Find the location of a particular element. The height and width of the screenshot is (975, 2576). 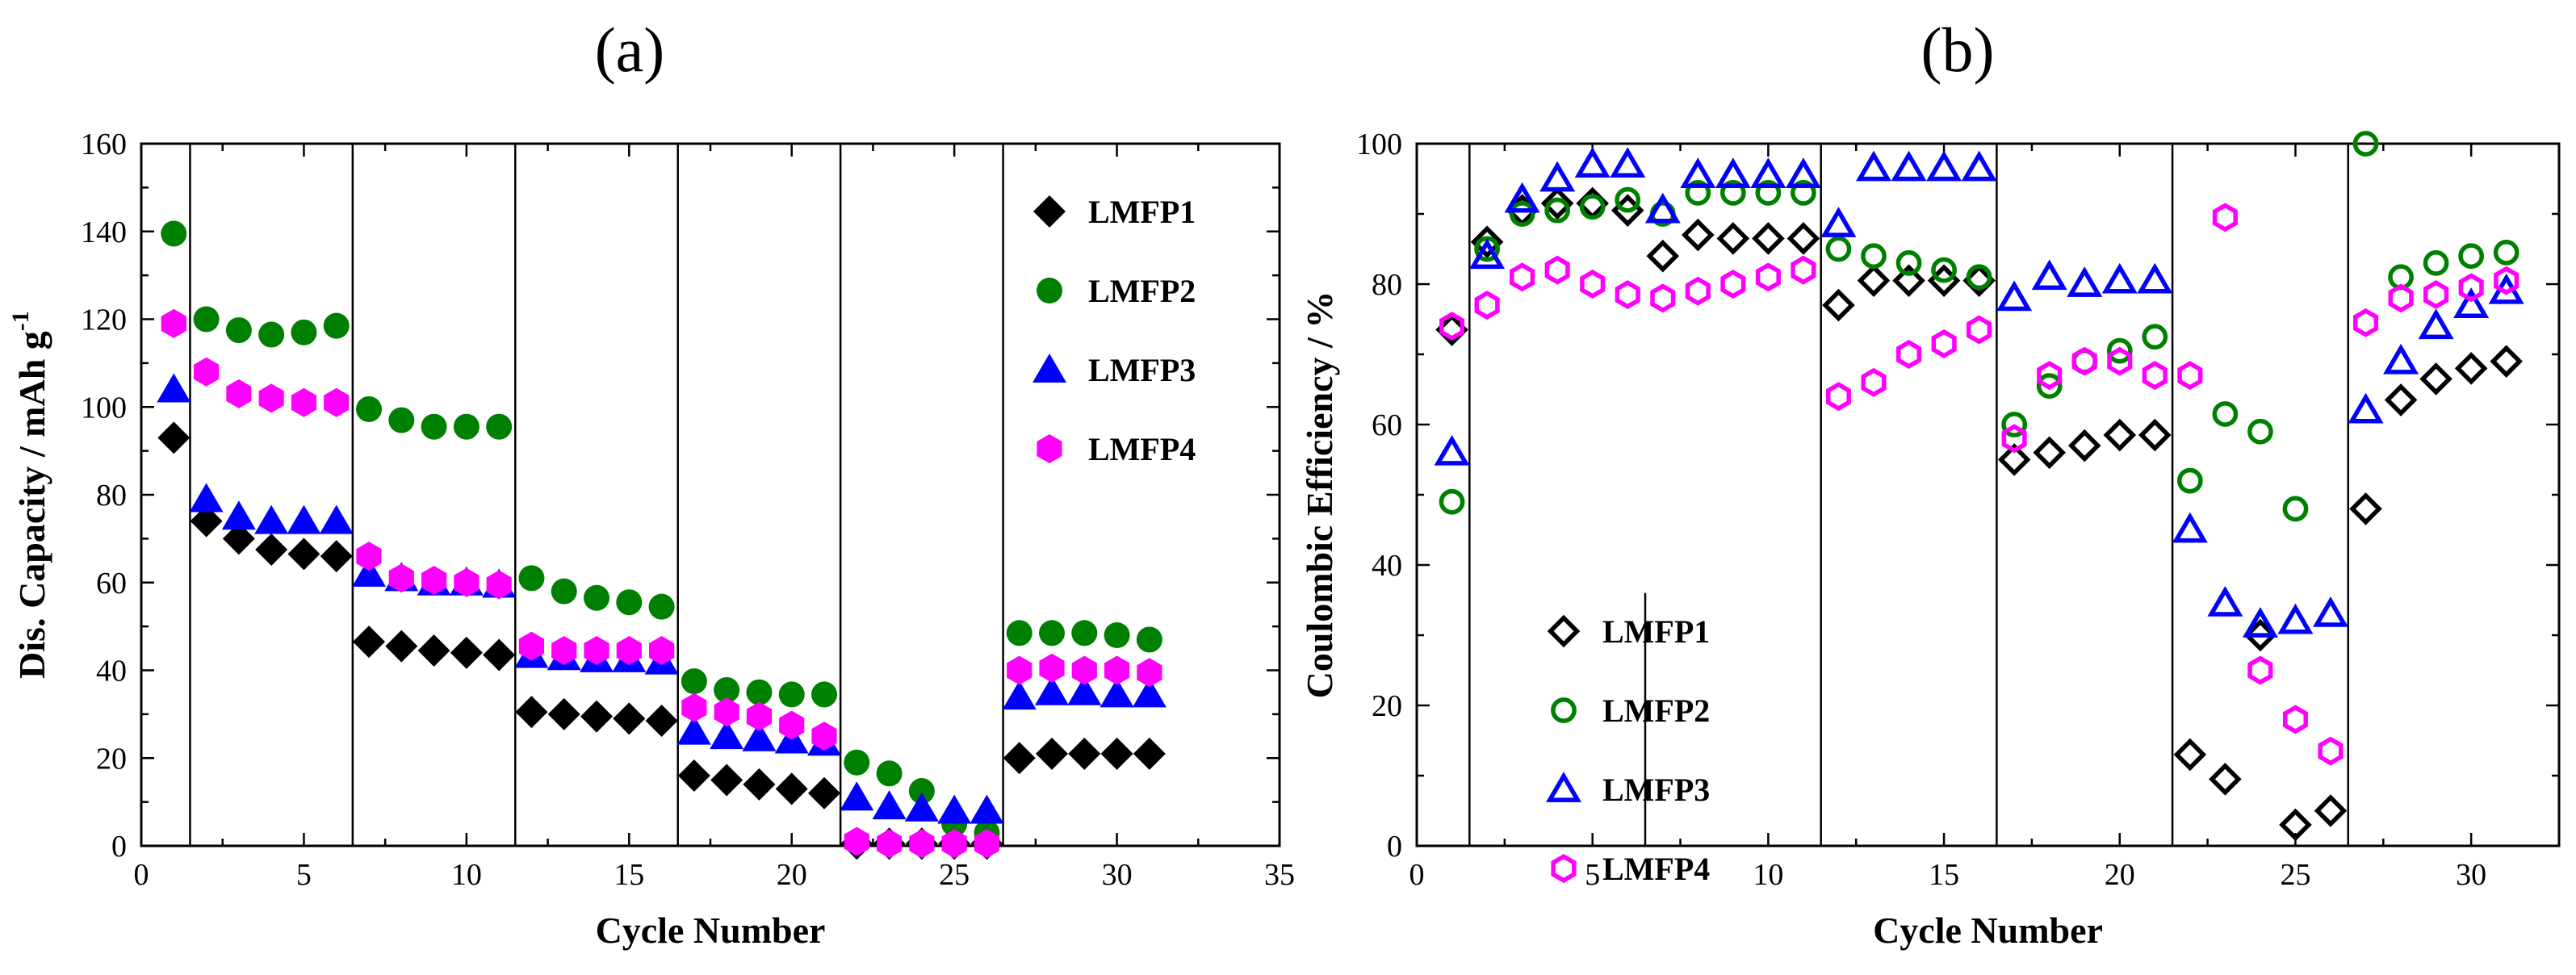

y-axis-title: Dis. Capacity / mAh g-1 is located at coordinates (29, 495).